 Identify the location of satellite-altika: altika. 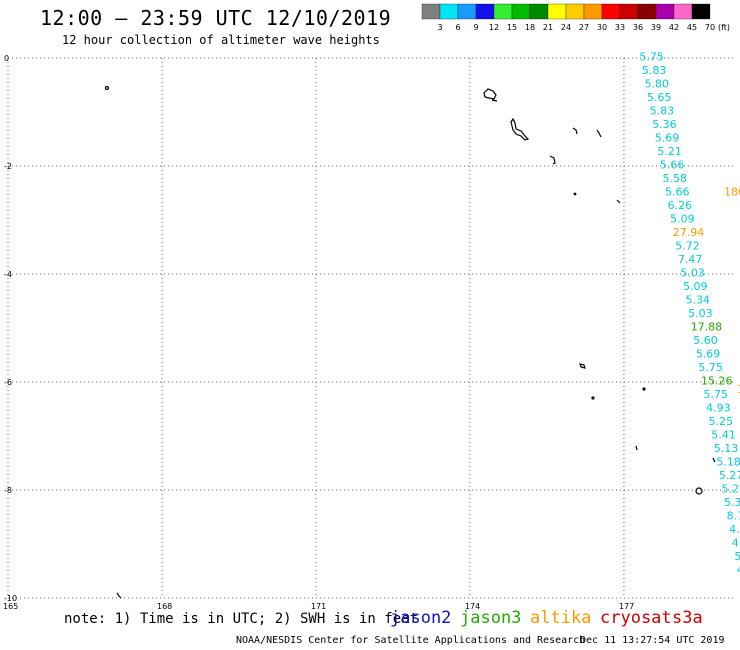
(561, 618).